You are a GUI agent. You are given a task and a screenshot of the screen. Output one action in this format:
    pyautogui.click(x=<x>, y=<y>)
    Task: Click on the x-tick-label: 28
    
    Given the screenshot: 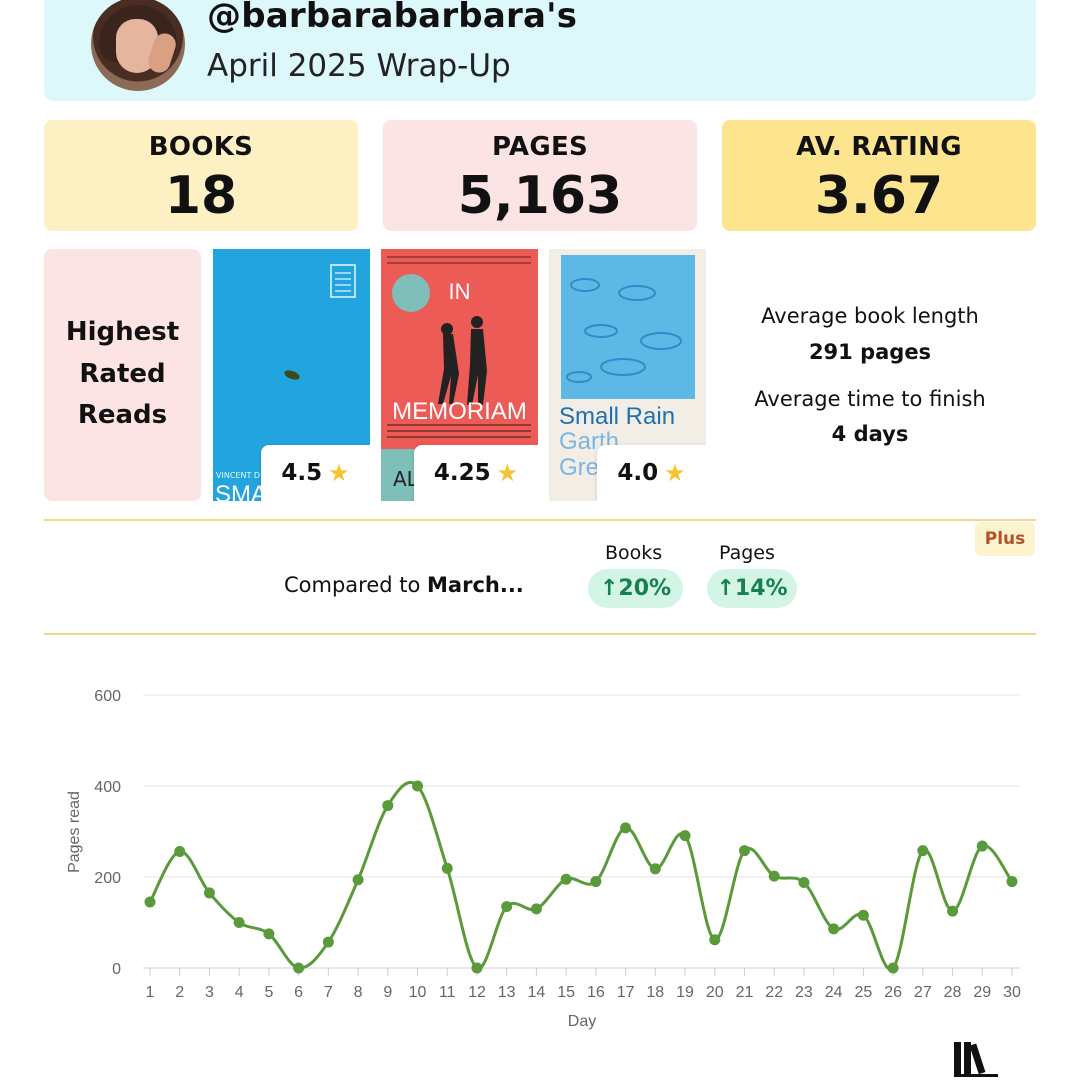 What is the action you would take?
    pyautogui.click(x=953, y=992)
    